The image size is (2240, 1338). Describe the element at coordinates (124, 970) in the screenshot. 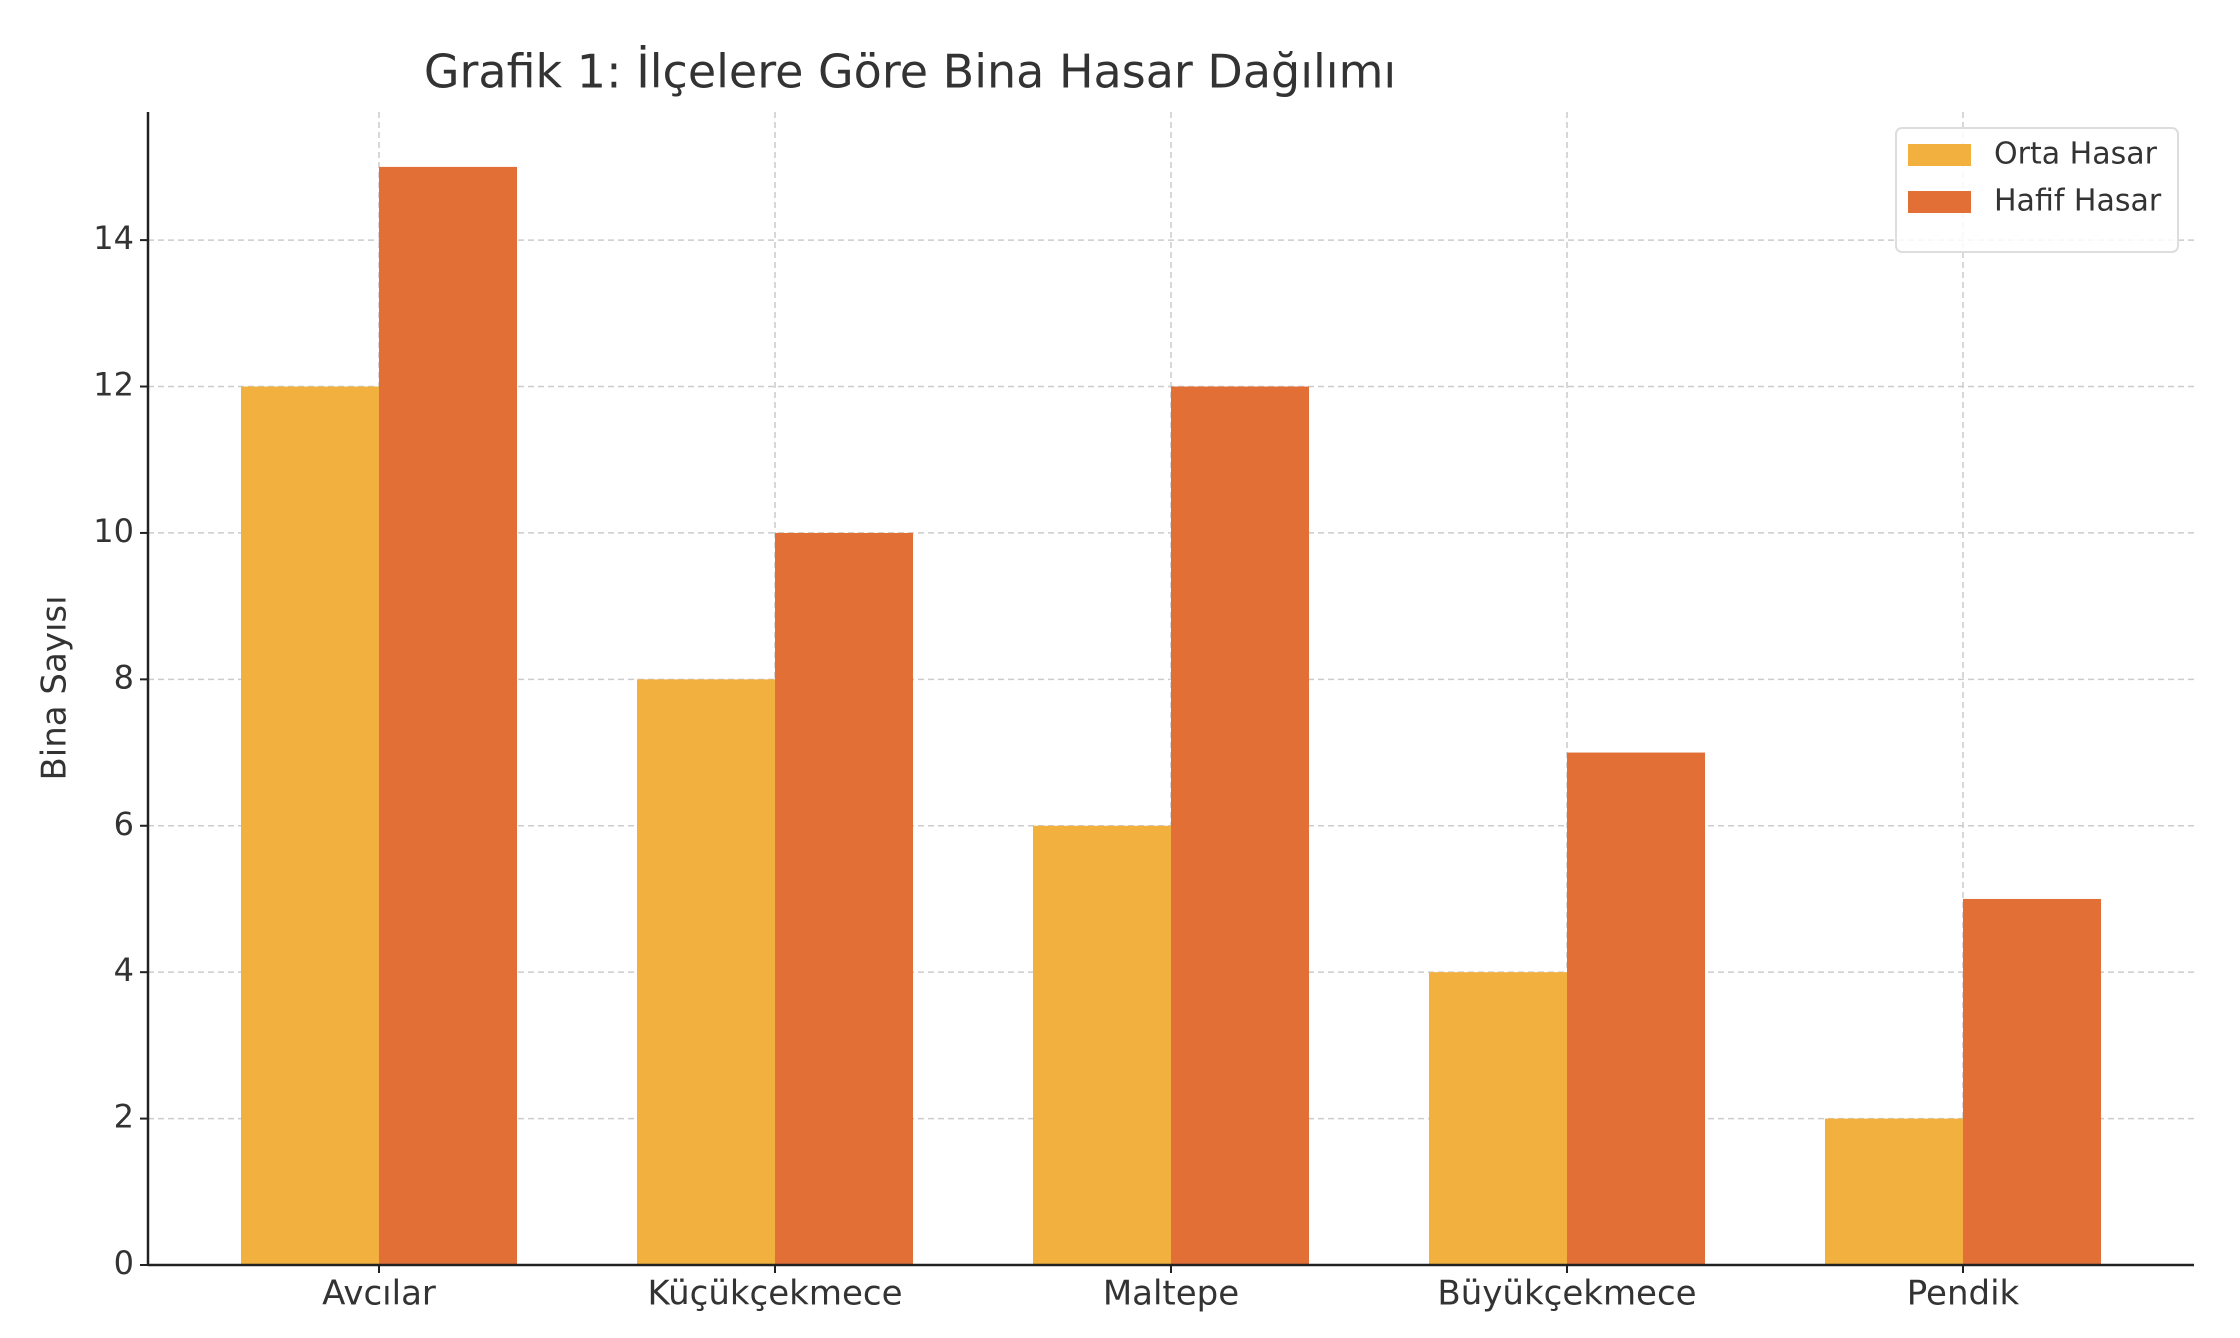

I see `y-tick-label: 4` at that location.